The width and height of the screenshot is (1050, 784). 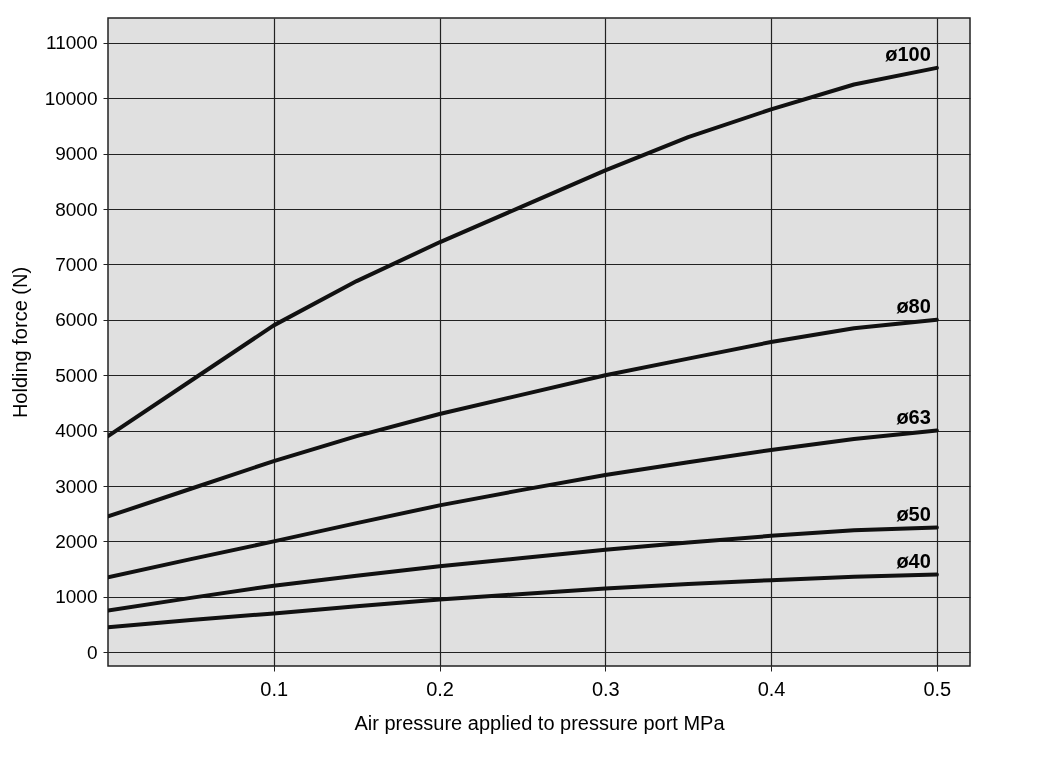 What do you see at coordinates (274, 688) in the screenshot?
I see `x-tick-label: 0.1` at bounding box center [274, 688].